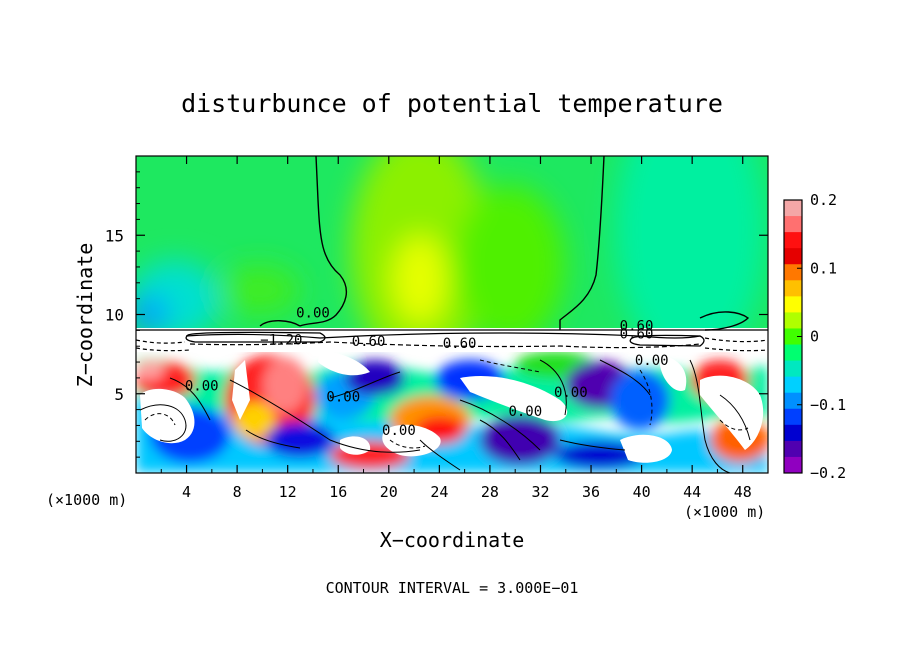 The height and width of the screenshot is (654, 904). What do you see at coordinates (186, 492) in the screenshot?
I see `x-tick-label: 4` at bounding box center [186, 492].